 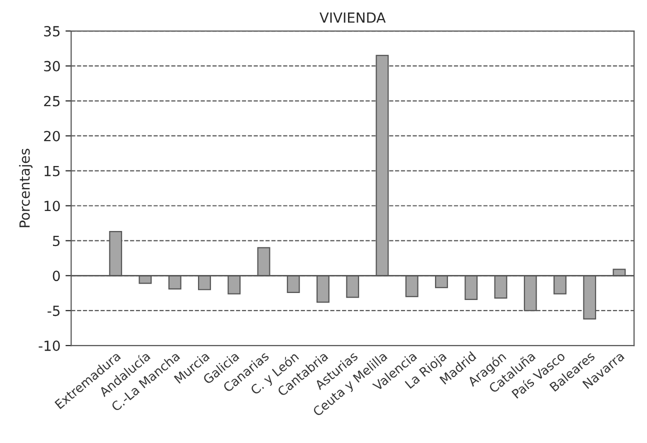 What do you see at coordinates (54, 311) in the screenshot?
I see `y-tick-label: -5` at bounding box center [54, 311].